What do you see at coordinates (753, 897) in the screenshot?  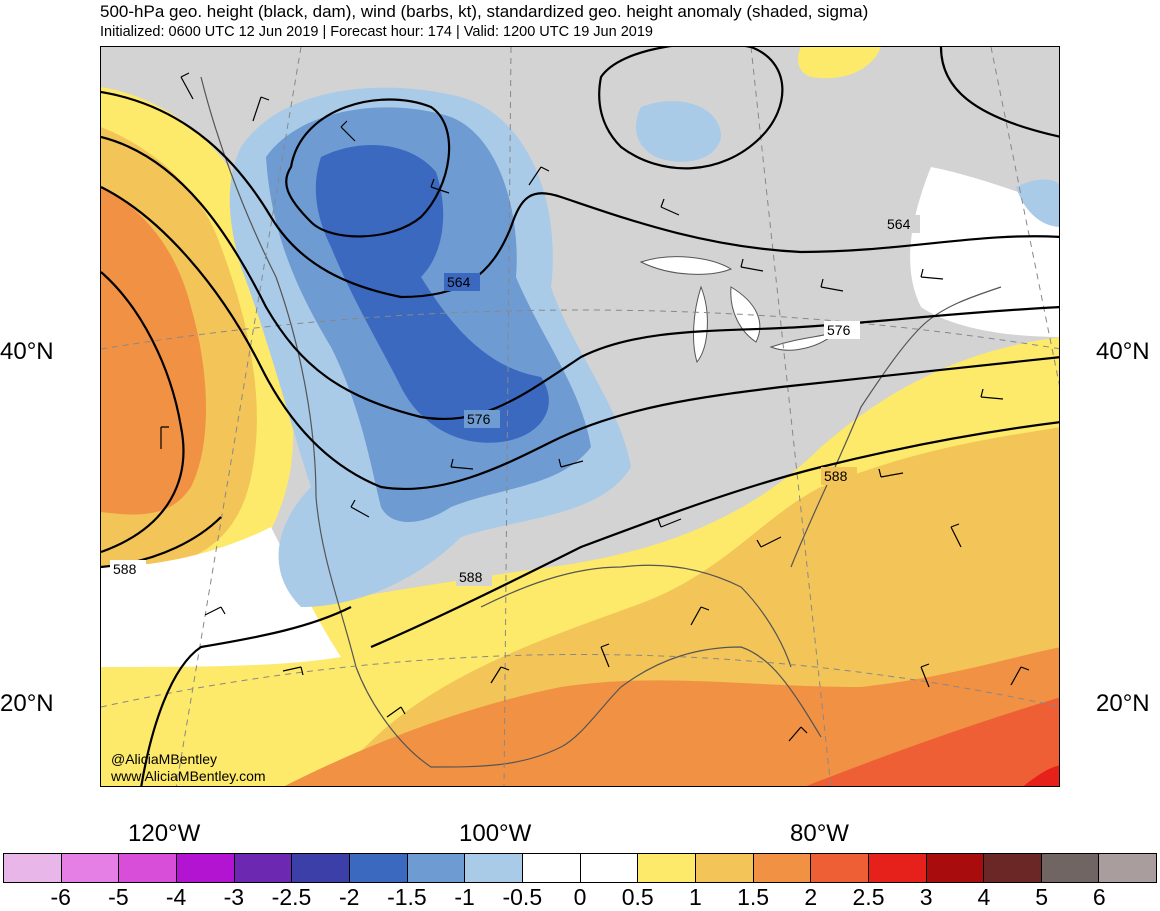 I see `colorbar-tick-label: 1.5` at bounding box center [753, 897].